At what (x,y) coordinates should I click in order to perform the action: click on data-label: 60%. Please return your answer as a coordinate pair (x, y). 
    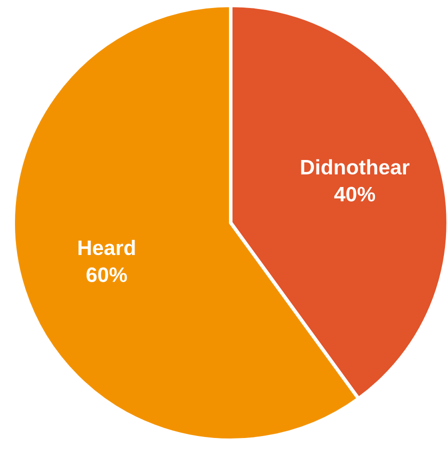
    Looking at the image, I should click on (106, 274).